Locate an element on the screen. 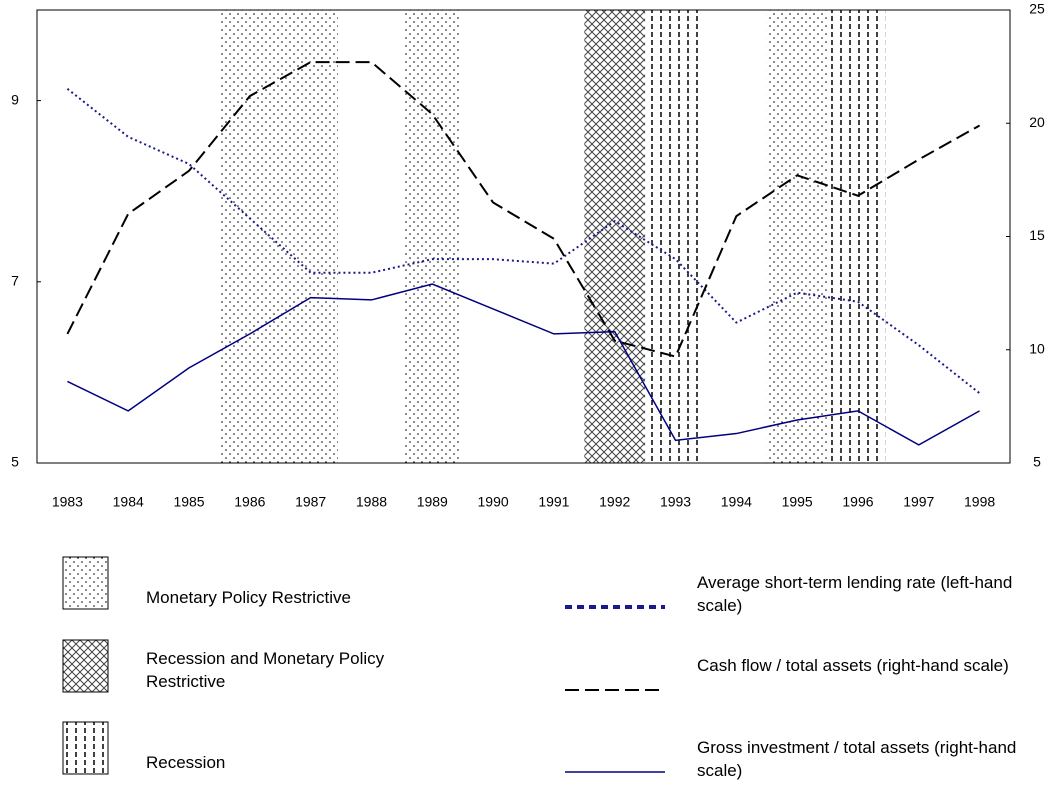  y2-tick-label: 15 is located at coordinates (1037, 235).